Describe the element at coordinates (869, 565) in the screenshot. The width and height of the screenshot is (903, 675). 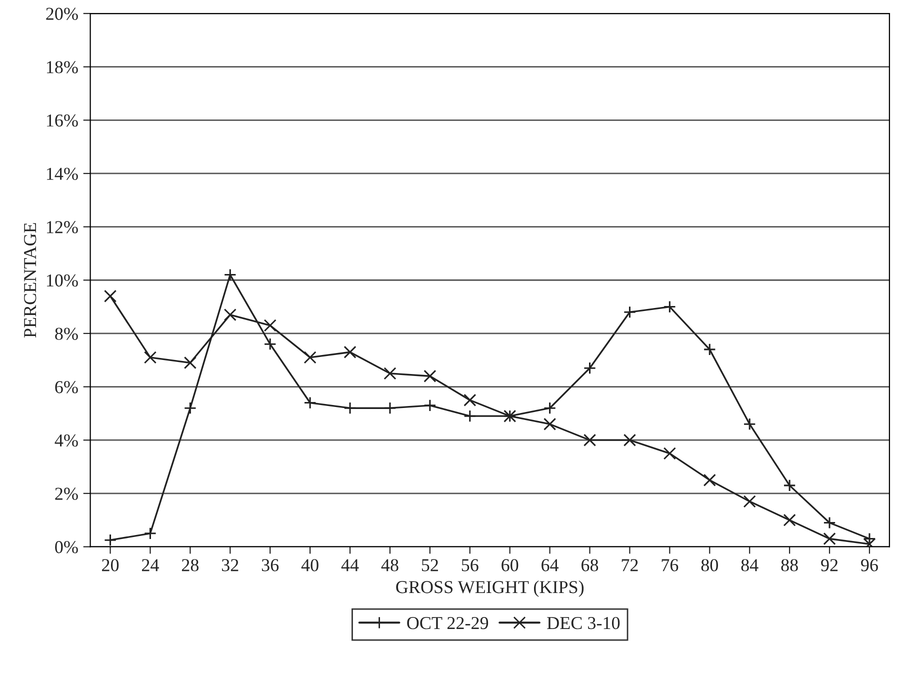
I see `x-tick-label: 96` at that location.